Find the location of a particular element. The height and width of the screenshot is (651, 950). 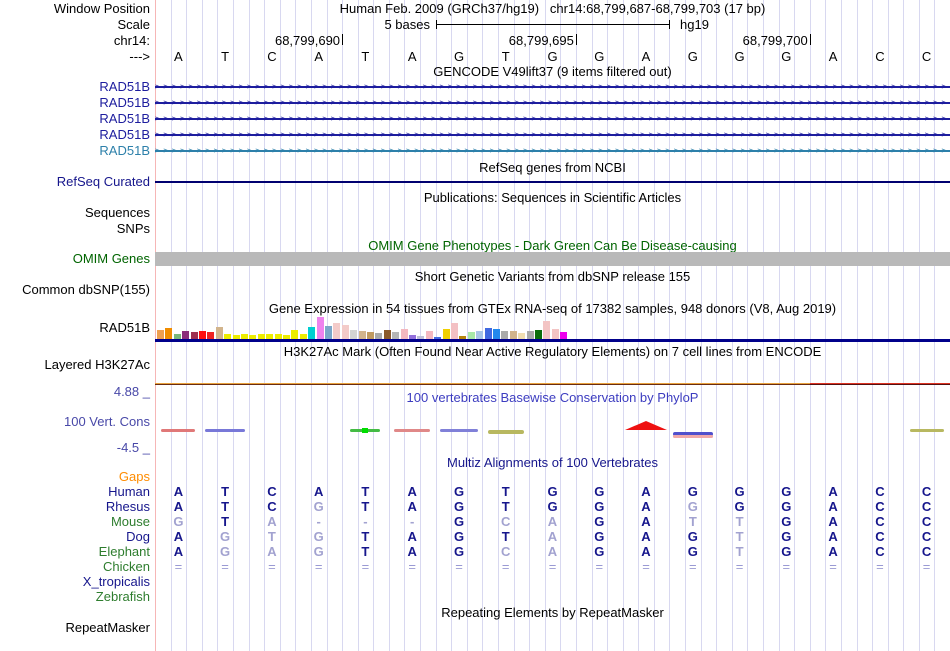

align-cell: C is located at coordinates (880, 551).